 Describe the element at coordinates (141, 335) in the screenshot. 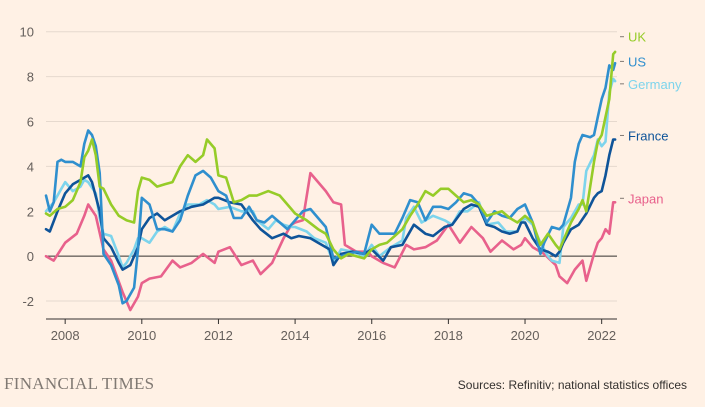

I see `x-tick-label: 2010` at that location.